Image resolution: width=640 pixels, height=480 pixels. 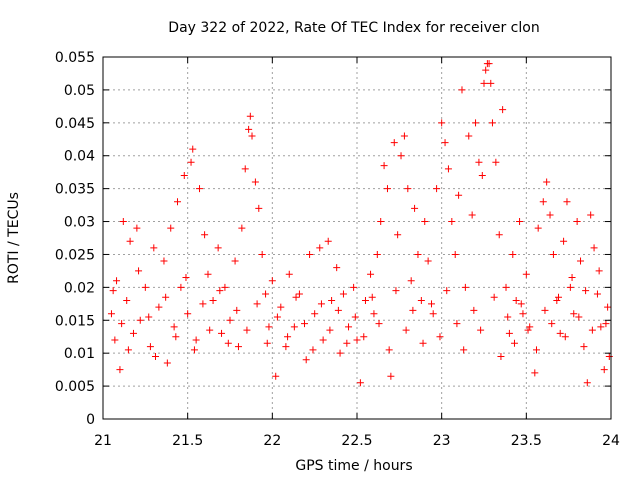 I want to click on x-tick-label: 23.5, so click(x=526, y=441).